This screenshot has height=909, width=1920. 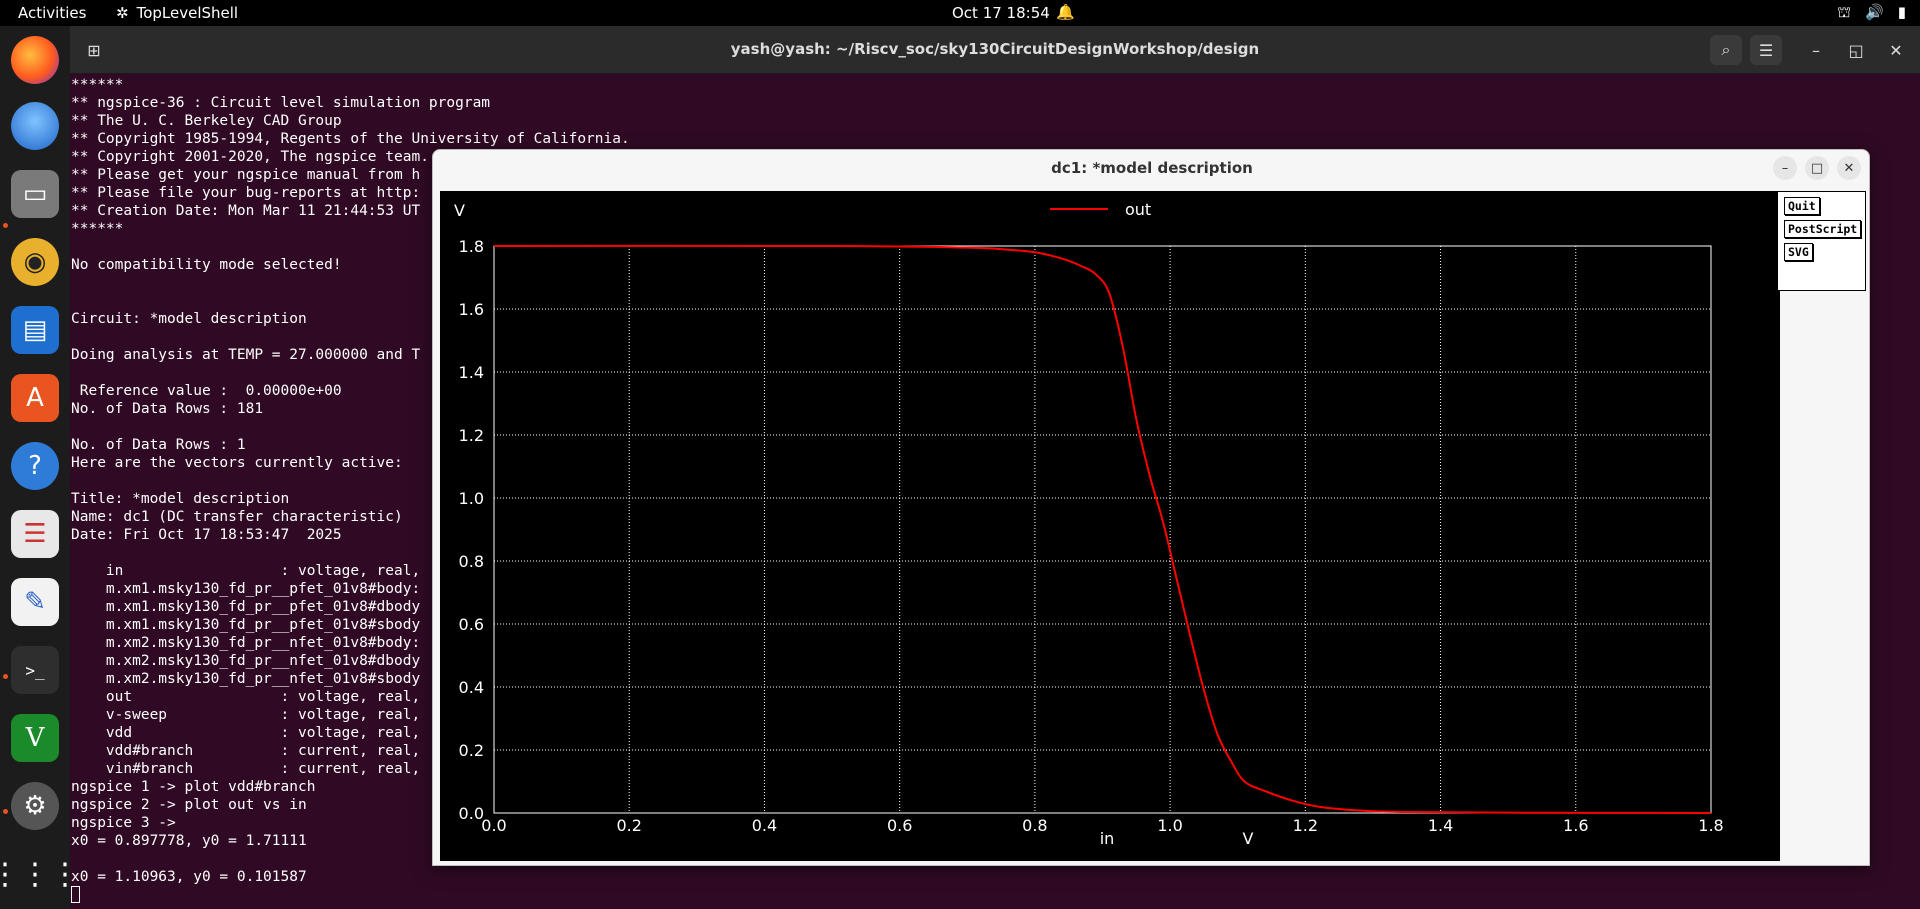 What do you see at coordinates (180, 499) in the screenshot?
I see `terminal-line: Title: *model description` at bounding box center [180, 499].